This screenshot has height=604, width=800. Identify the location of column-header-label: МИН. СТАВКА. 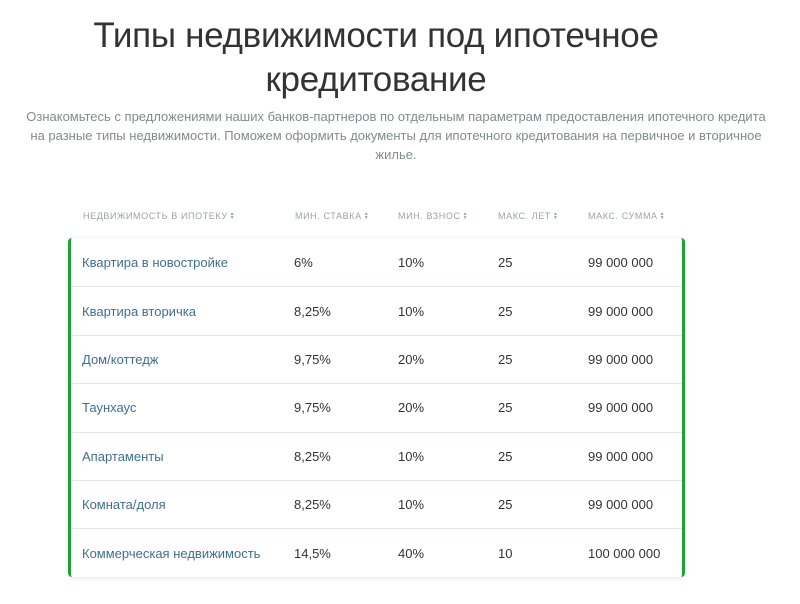
(328, 216).